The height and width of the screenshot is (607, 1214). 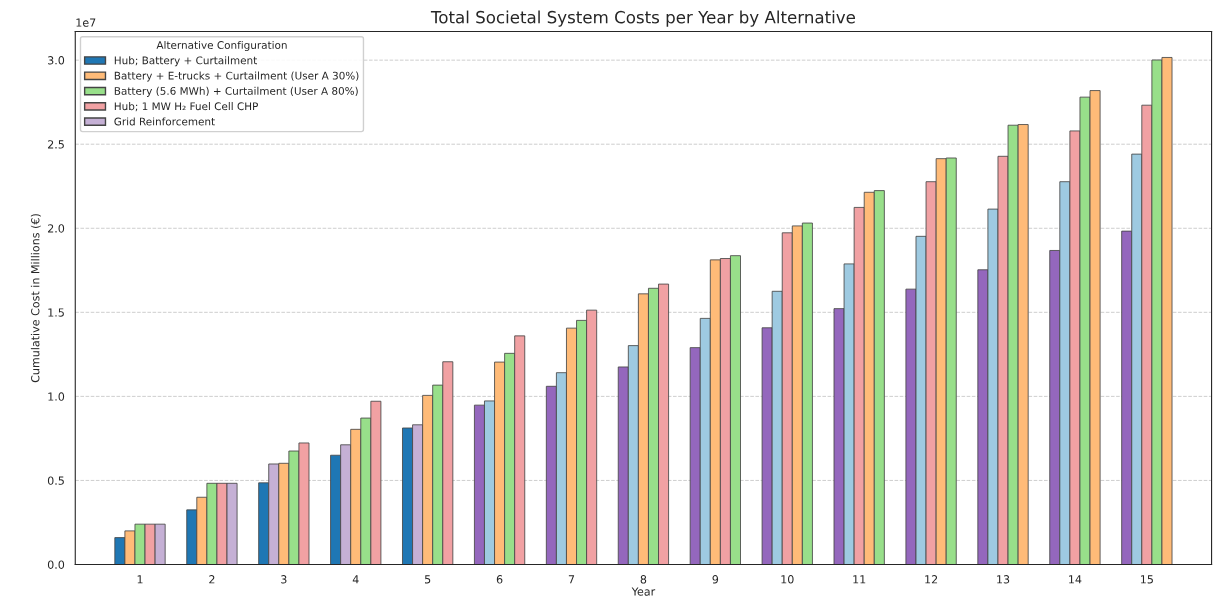 I want to click on x-tick-label: 7, so click(x=571, y=579).